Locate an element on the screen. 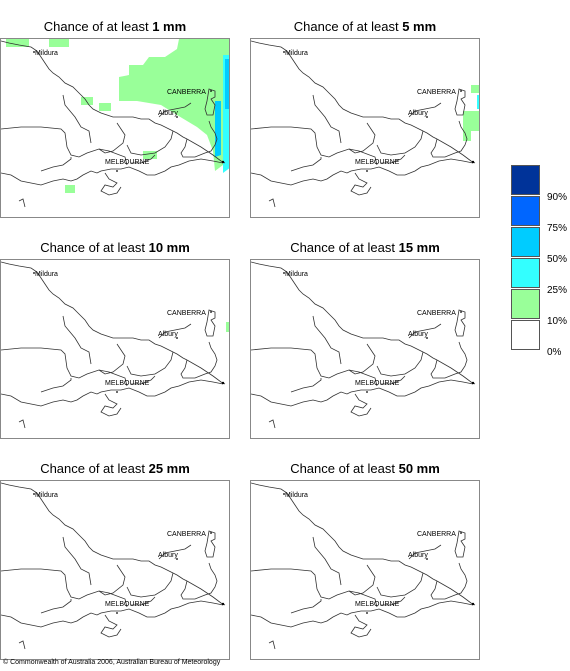 The image size is (570, 671). title-amount: 10 mm is located at coordinates (169, 247).